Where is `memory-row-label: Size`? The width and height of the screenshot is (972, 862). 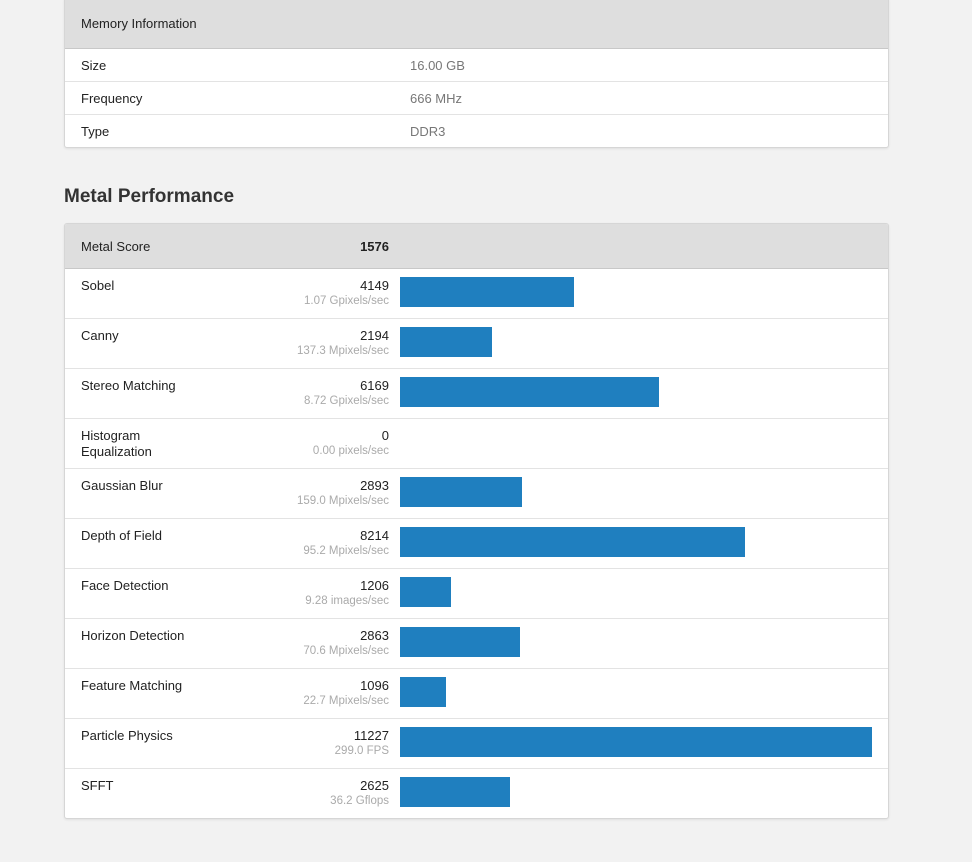
memory-row-label: Size is located at coordinates (94, 65).